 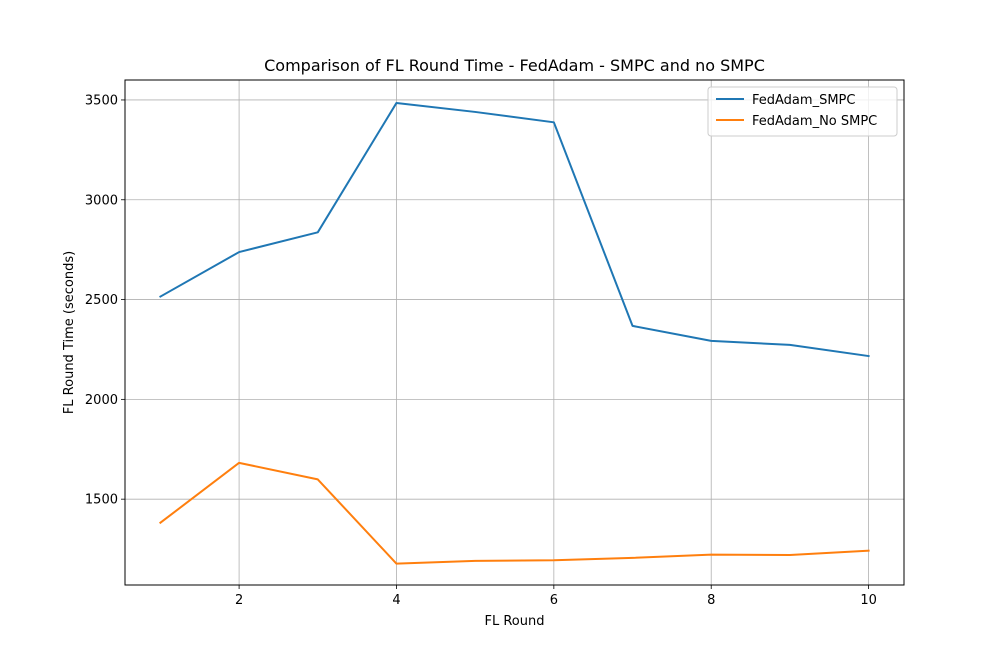 I want to click on legend: FedAdam_SMPC FedAdam_No SMPC, so click(x=802, y=111).